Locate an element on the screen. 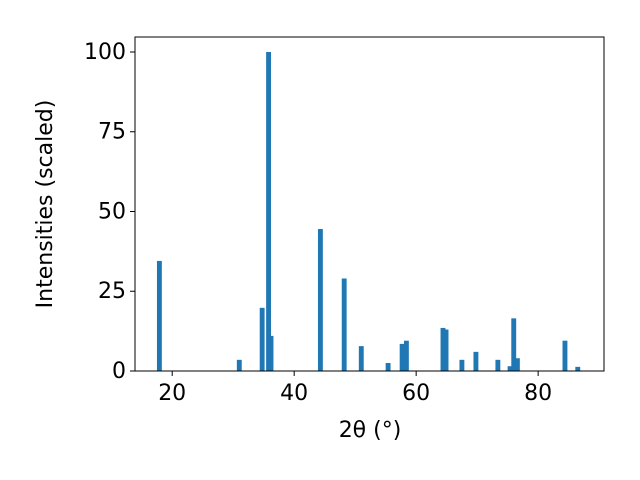 The width and height of the screenshot is (640, 480). y-tick-label: 25 is located at coordinates (112, 291).